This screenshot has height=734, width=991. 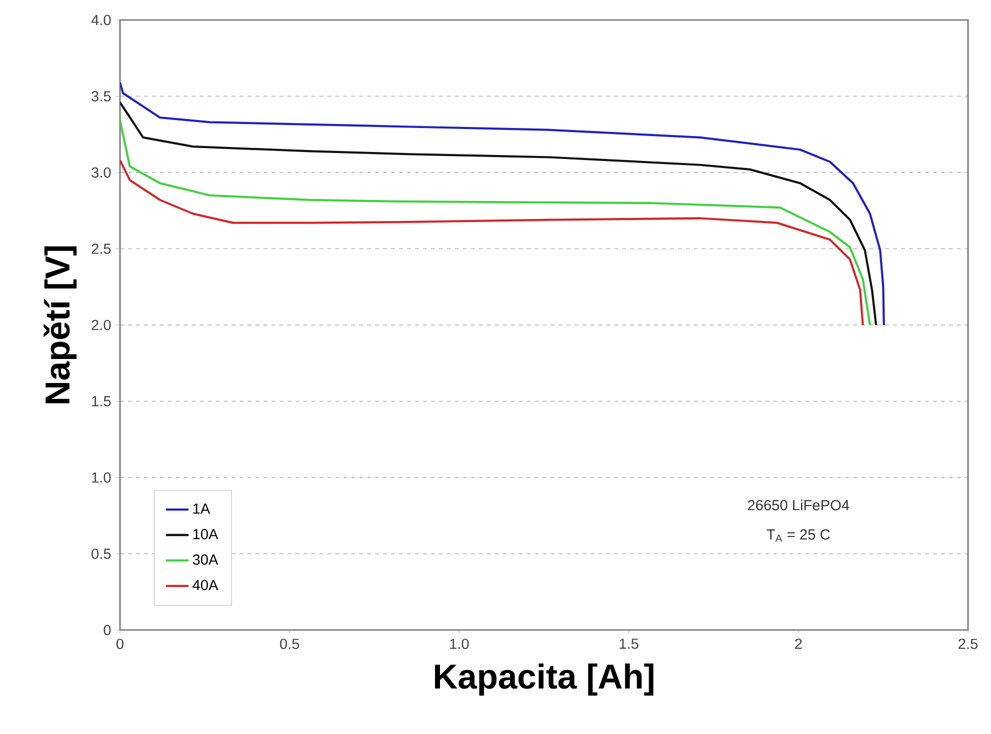 I want to click on x-tick-label: 2, so click(x=798, y=643).